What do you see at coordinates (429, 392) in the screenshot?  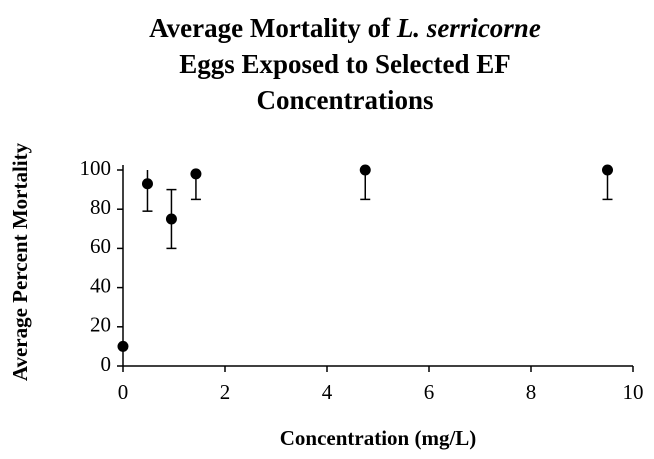 I see `x-tick-label: 6` at bounding box center [429, 392].